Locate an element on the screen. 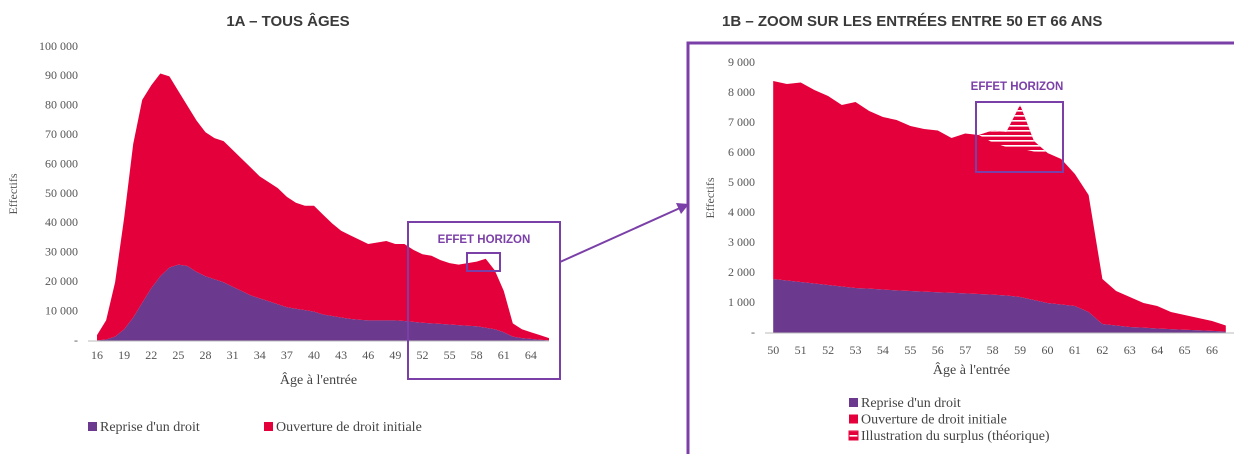  x-tick-label: 22 is located at coordinates (151, 355).